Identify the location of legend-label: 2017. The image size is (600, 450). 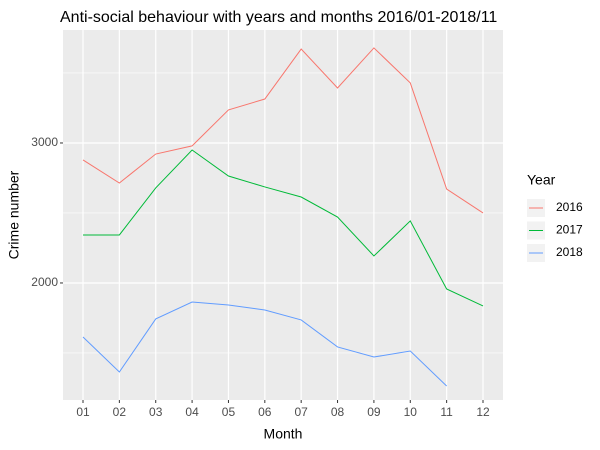
(569, 230).